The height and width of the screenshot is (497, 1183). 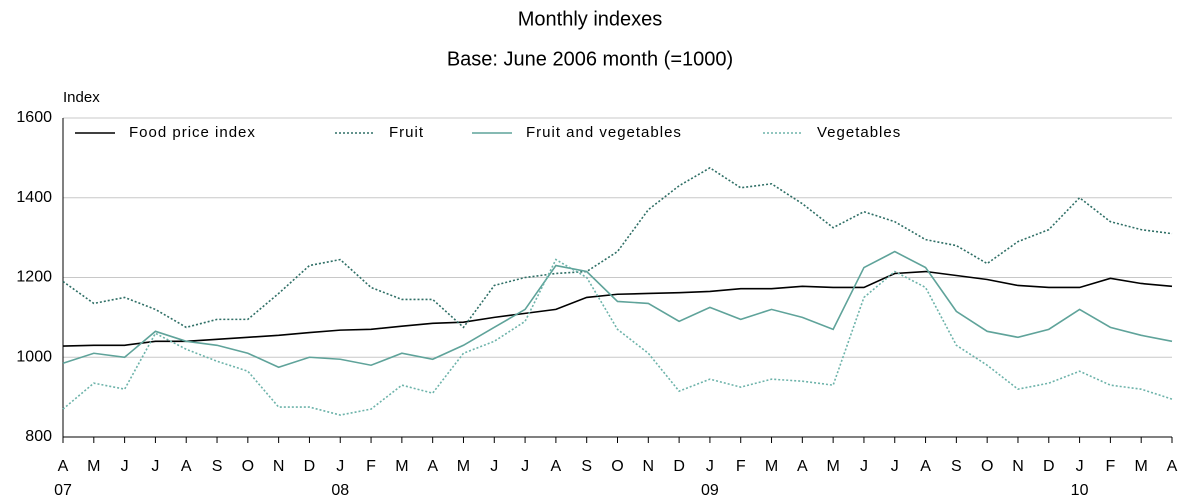 I want to click on year-label: 09, so click(x=710, y=489).